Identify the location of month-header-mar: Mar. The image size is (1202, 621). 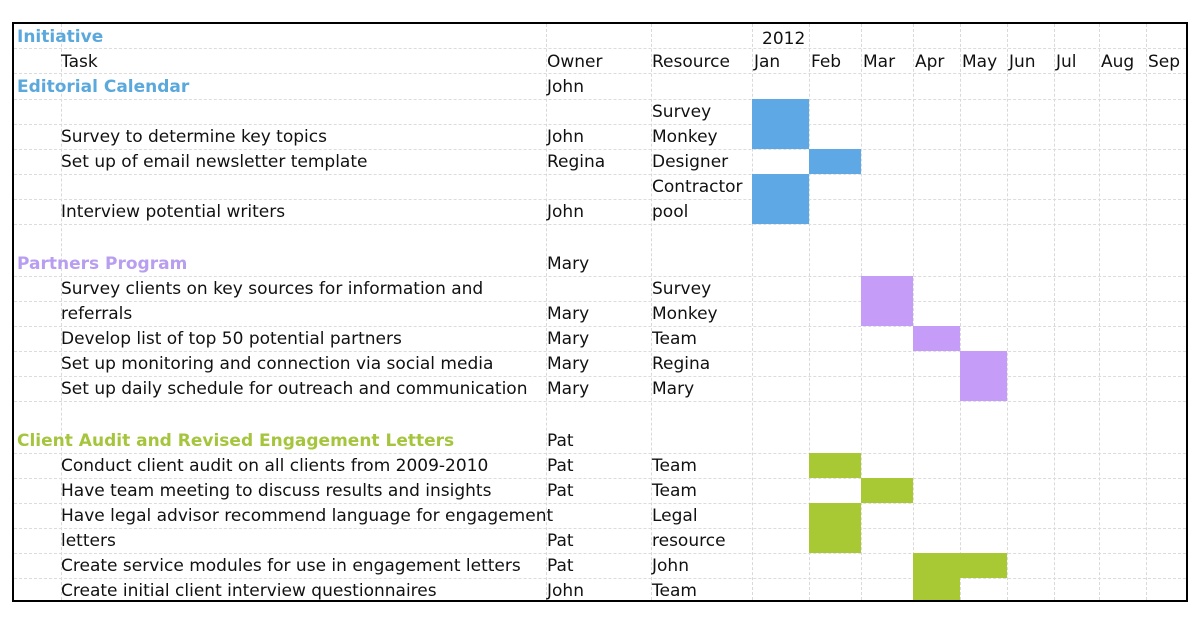
(879, 62).